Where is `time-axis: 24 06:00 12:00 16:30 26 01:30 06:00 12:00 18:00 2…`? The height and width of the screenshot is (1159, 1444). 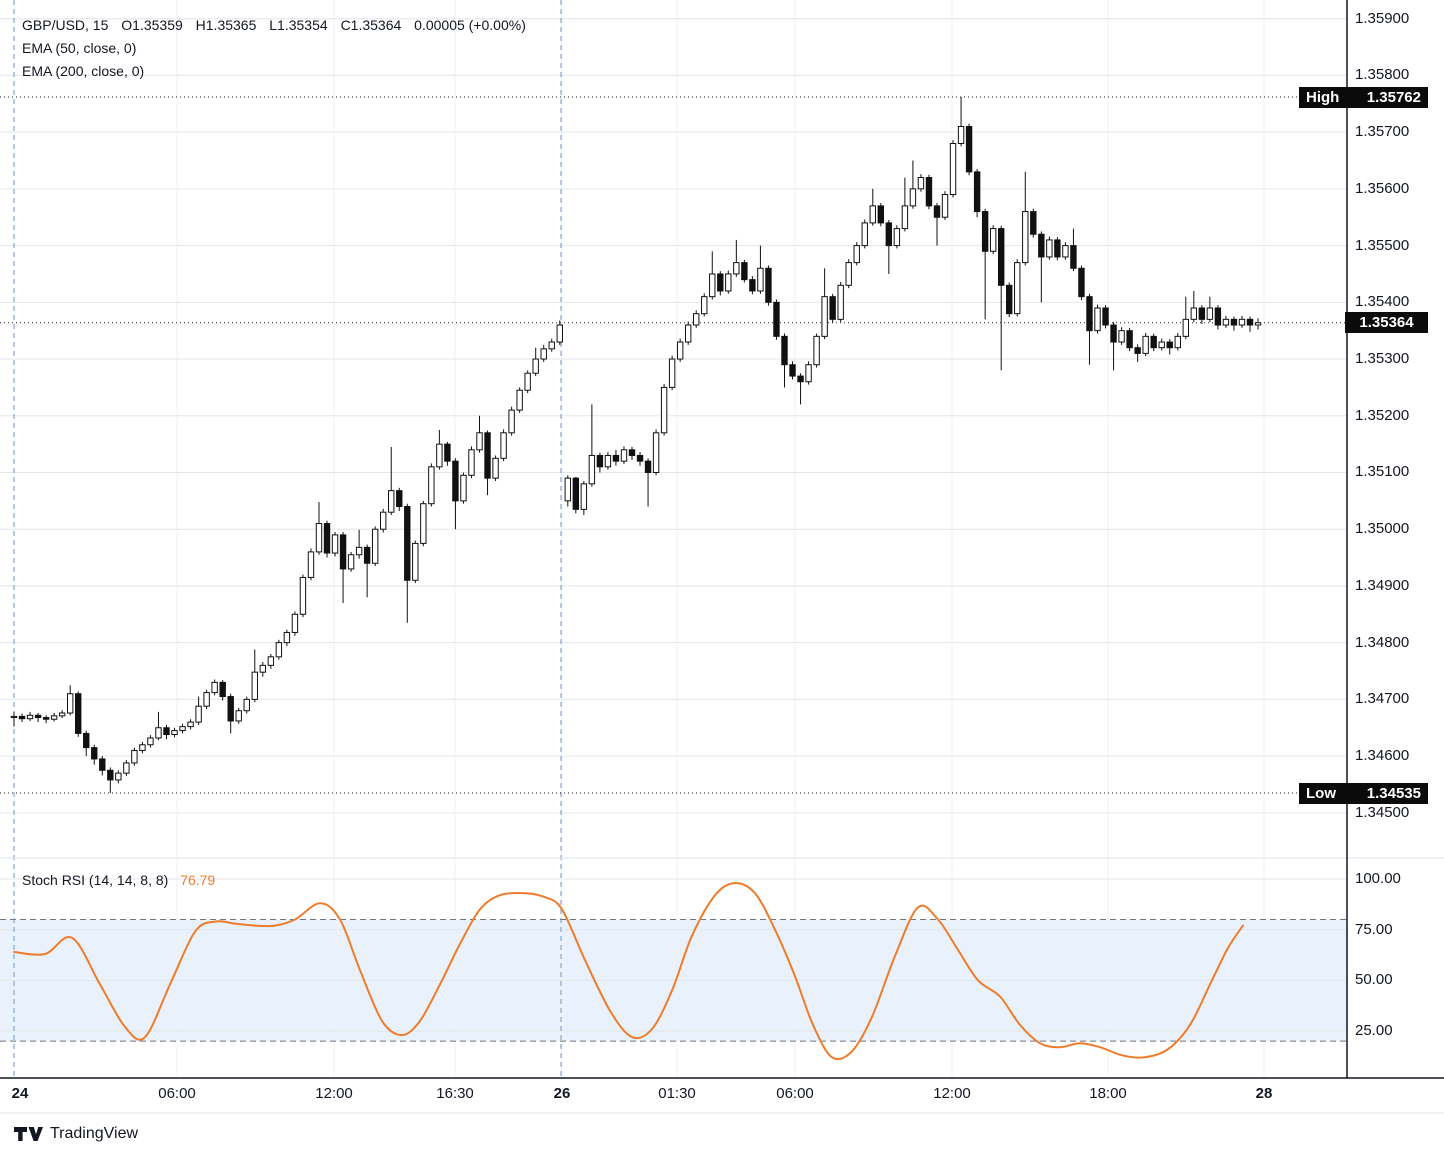
time-axis: 24 06:00 12:00 16:30 26 01:30 06:00 12:00 18:00 2… is located at coordinates (673, 1095).